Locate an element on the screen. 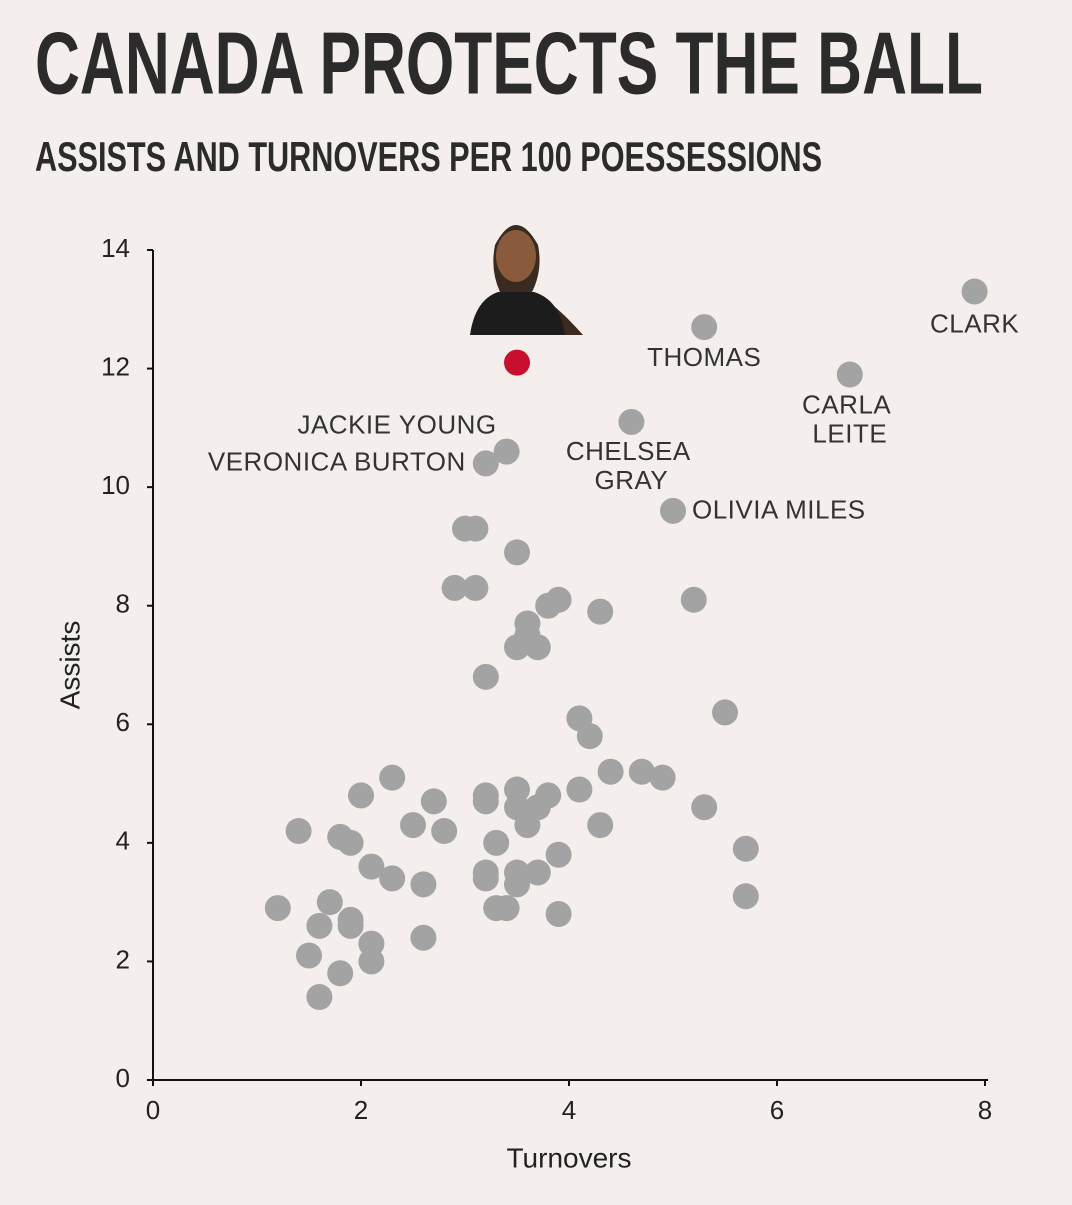 The width and height of the screenshot is (1072, 1205). point-label: OLIVIA MILES is located at coordinates (779, 510).